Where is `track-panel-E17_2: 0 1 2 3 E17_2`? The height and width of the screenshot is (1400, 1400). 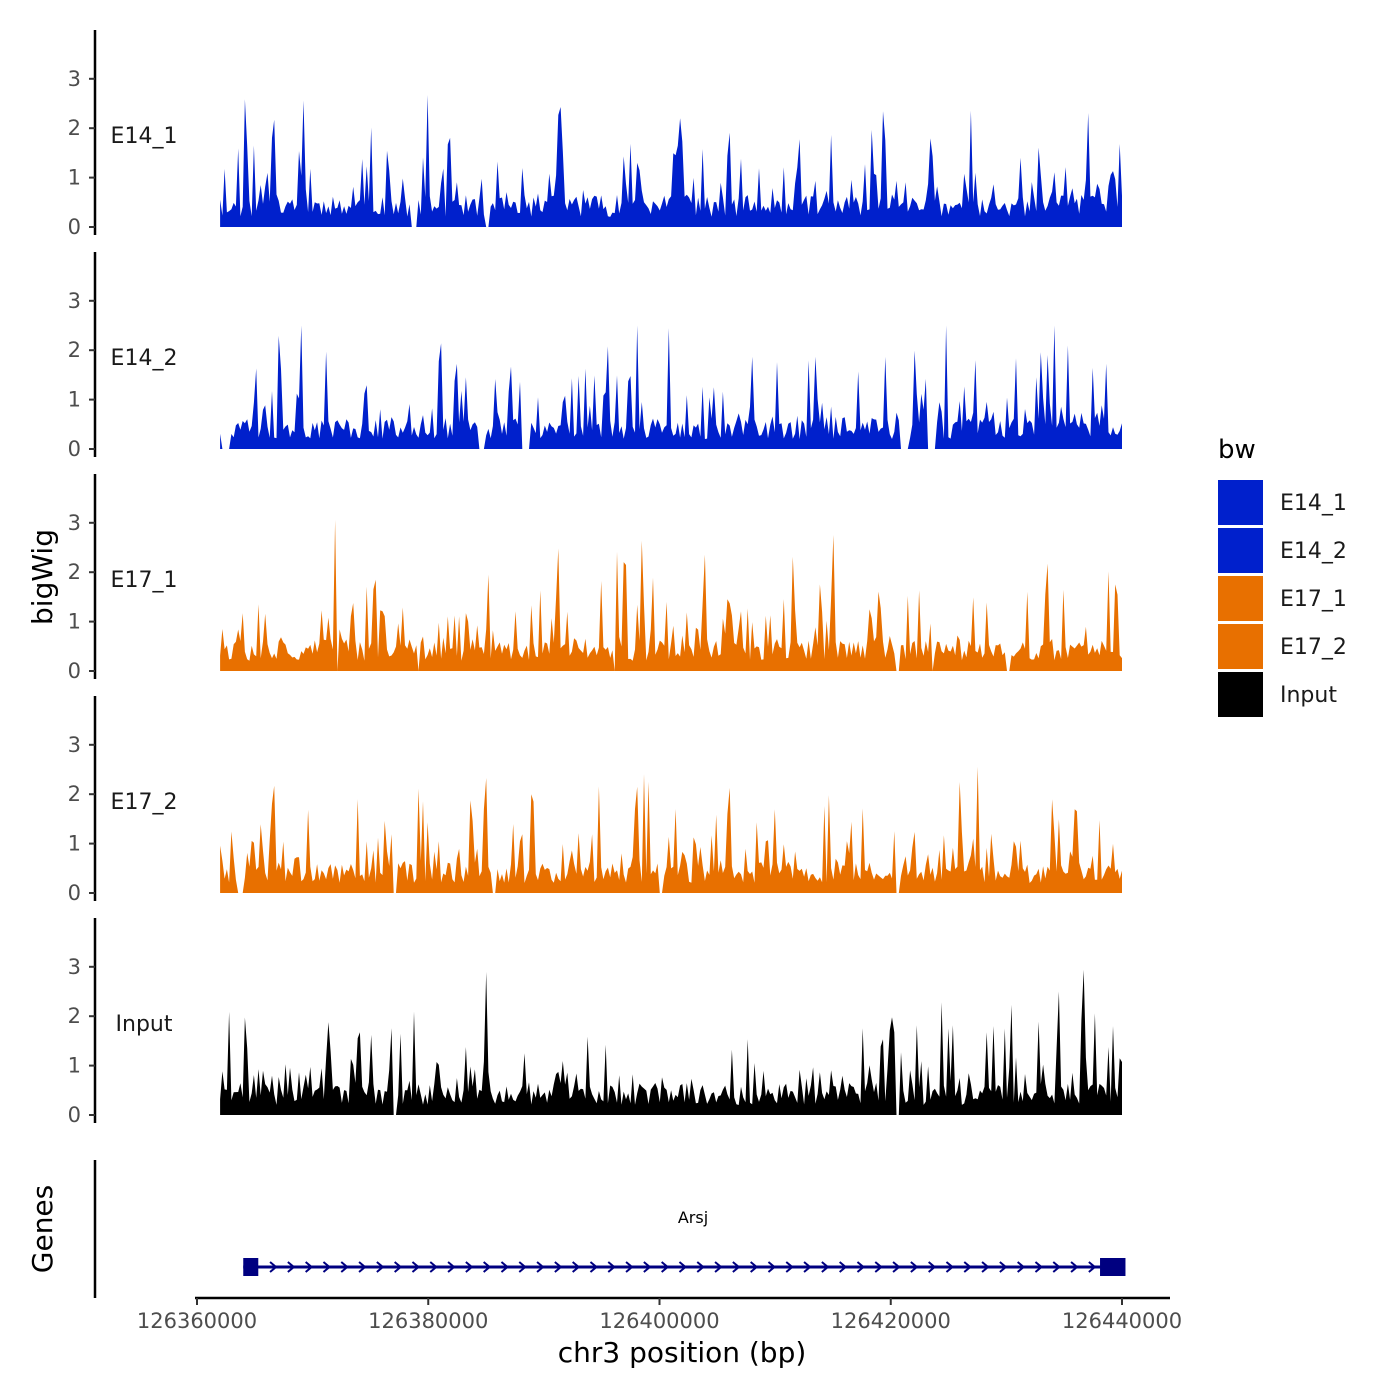 track-panel-E17_2: 0 1 2 3 E17_2 is located at coordinates (595, 800).